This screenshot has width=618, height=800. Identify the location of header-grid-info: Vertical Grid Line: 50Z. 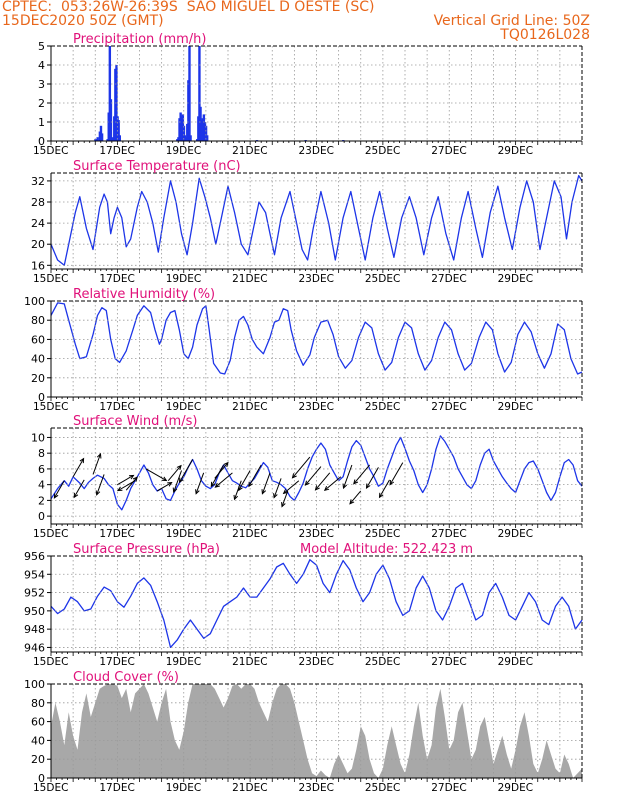
(511, 21).